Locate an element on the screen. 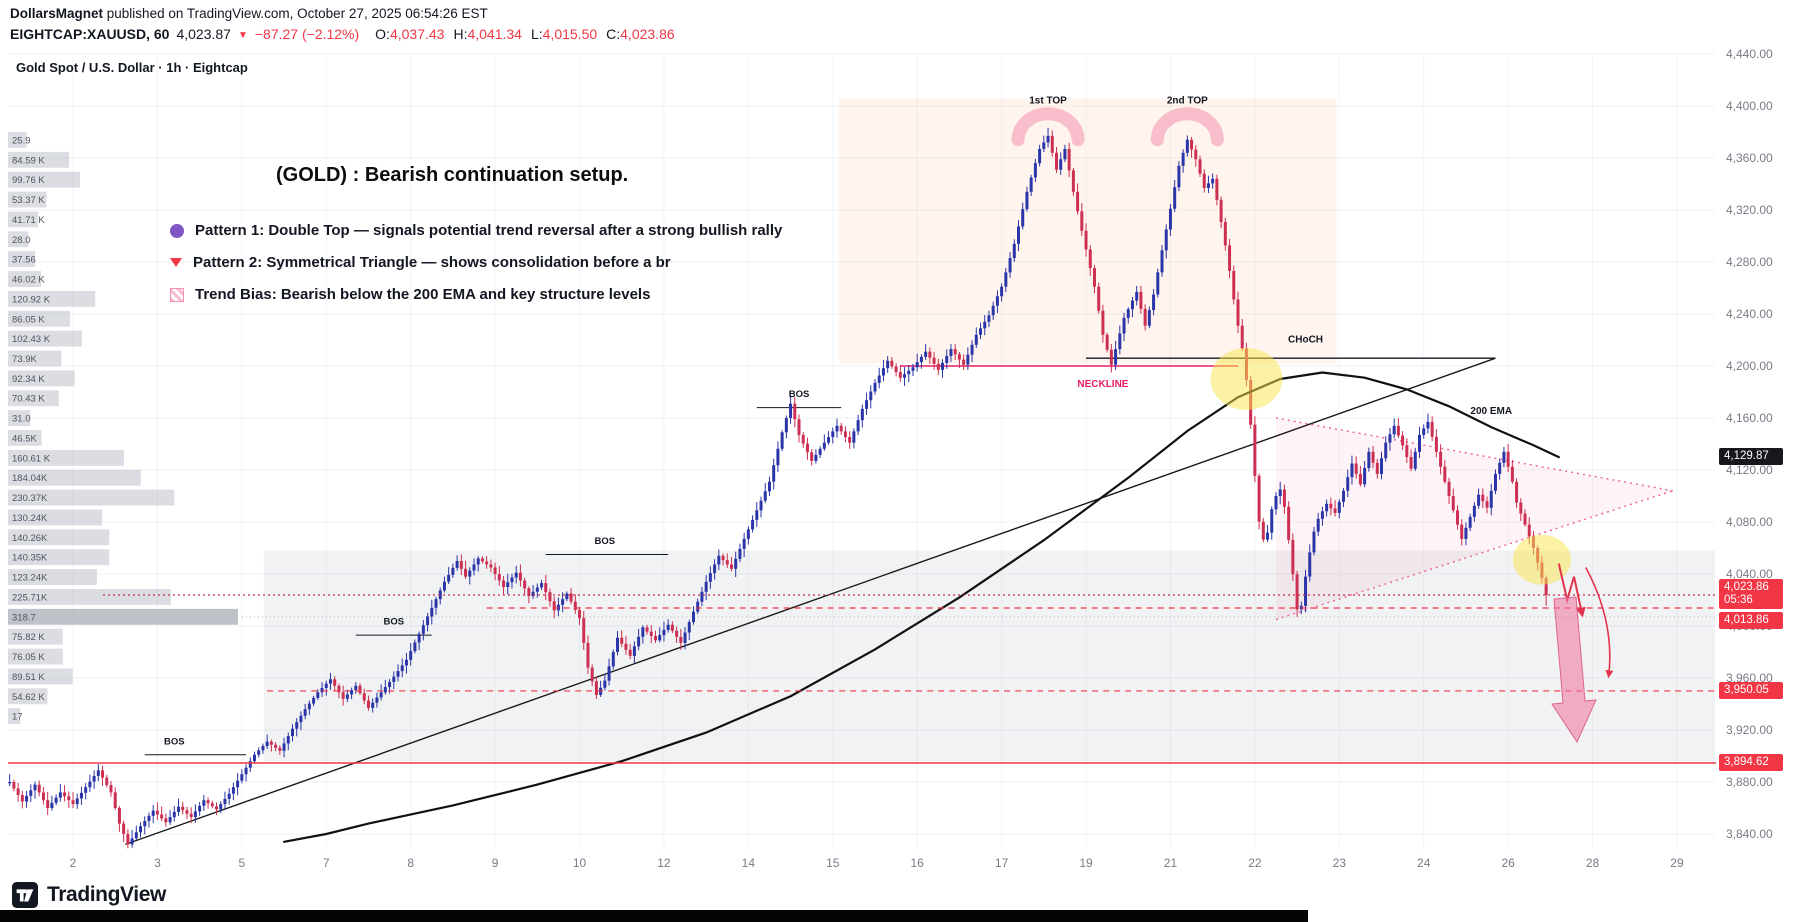  price-tick: 4,440.00 is located at coordinates (1749, 54).